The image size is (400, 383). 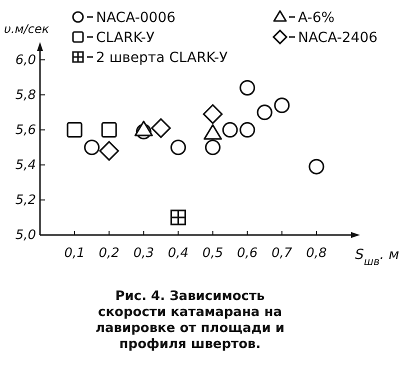 I want to click on x-tick-label: 0,2, so click(x=109, y=253).